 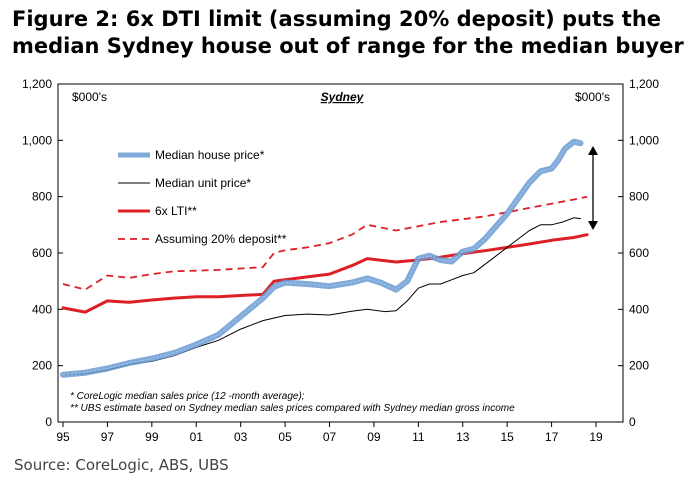 I want to click on y-tick-label-left: 800, so click(x=42, y=197).